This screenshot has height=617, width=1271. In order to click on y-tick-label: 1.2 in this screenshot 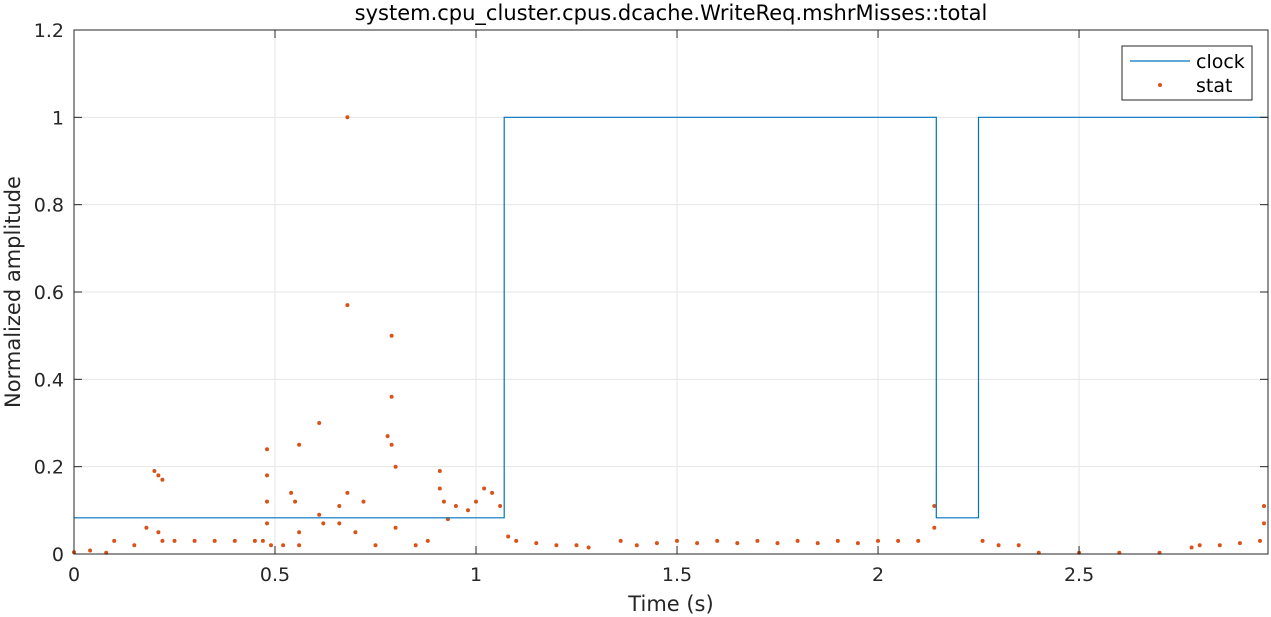, I will do `click(49, 31)`.